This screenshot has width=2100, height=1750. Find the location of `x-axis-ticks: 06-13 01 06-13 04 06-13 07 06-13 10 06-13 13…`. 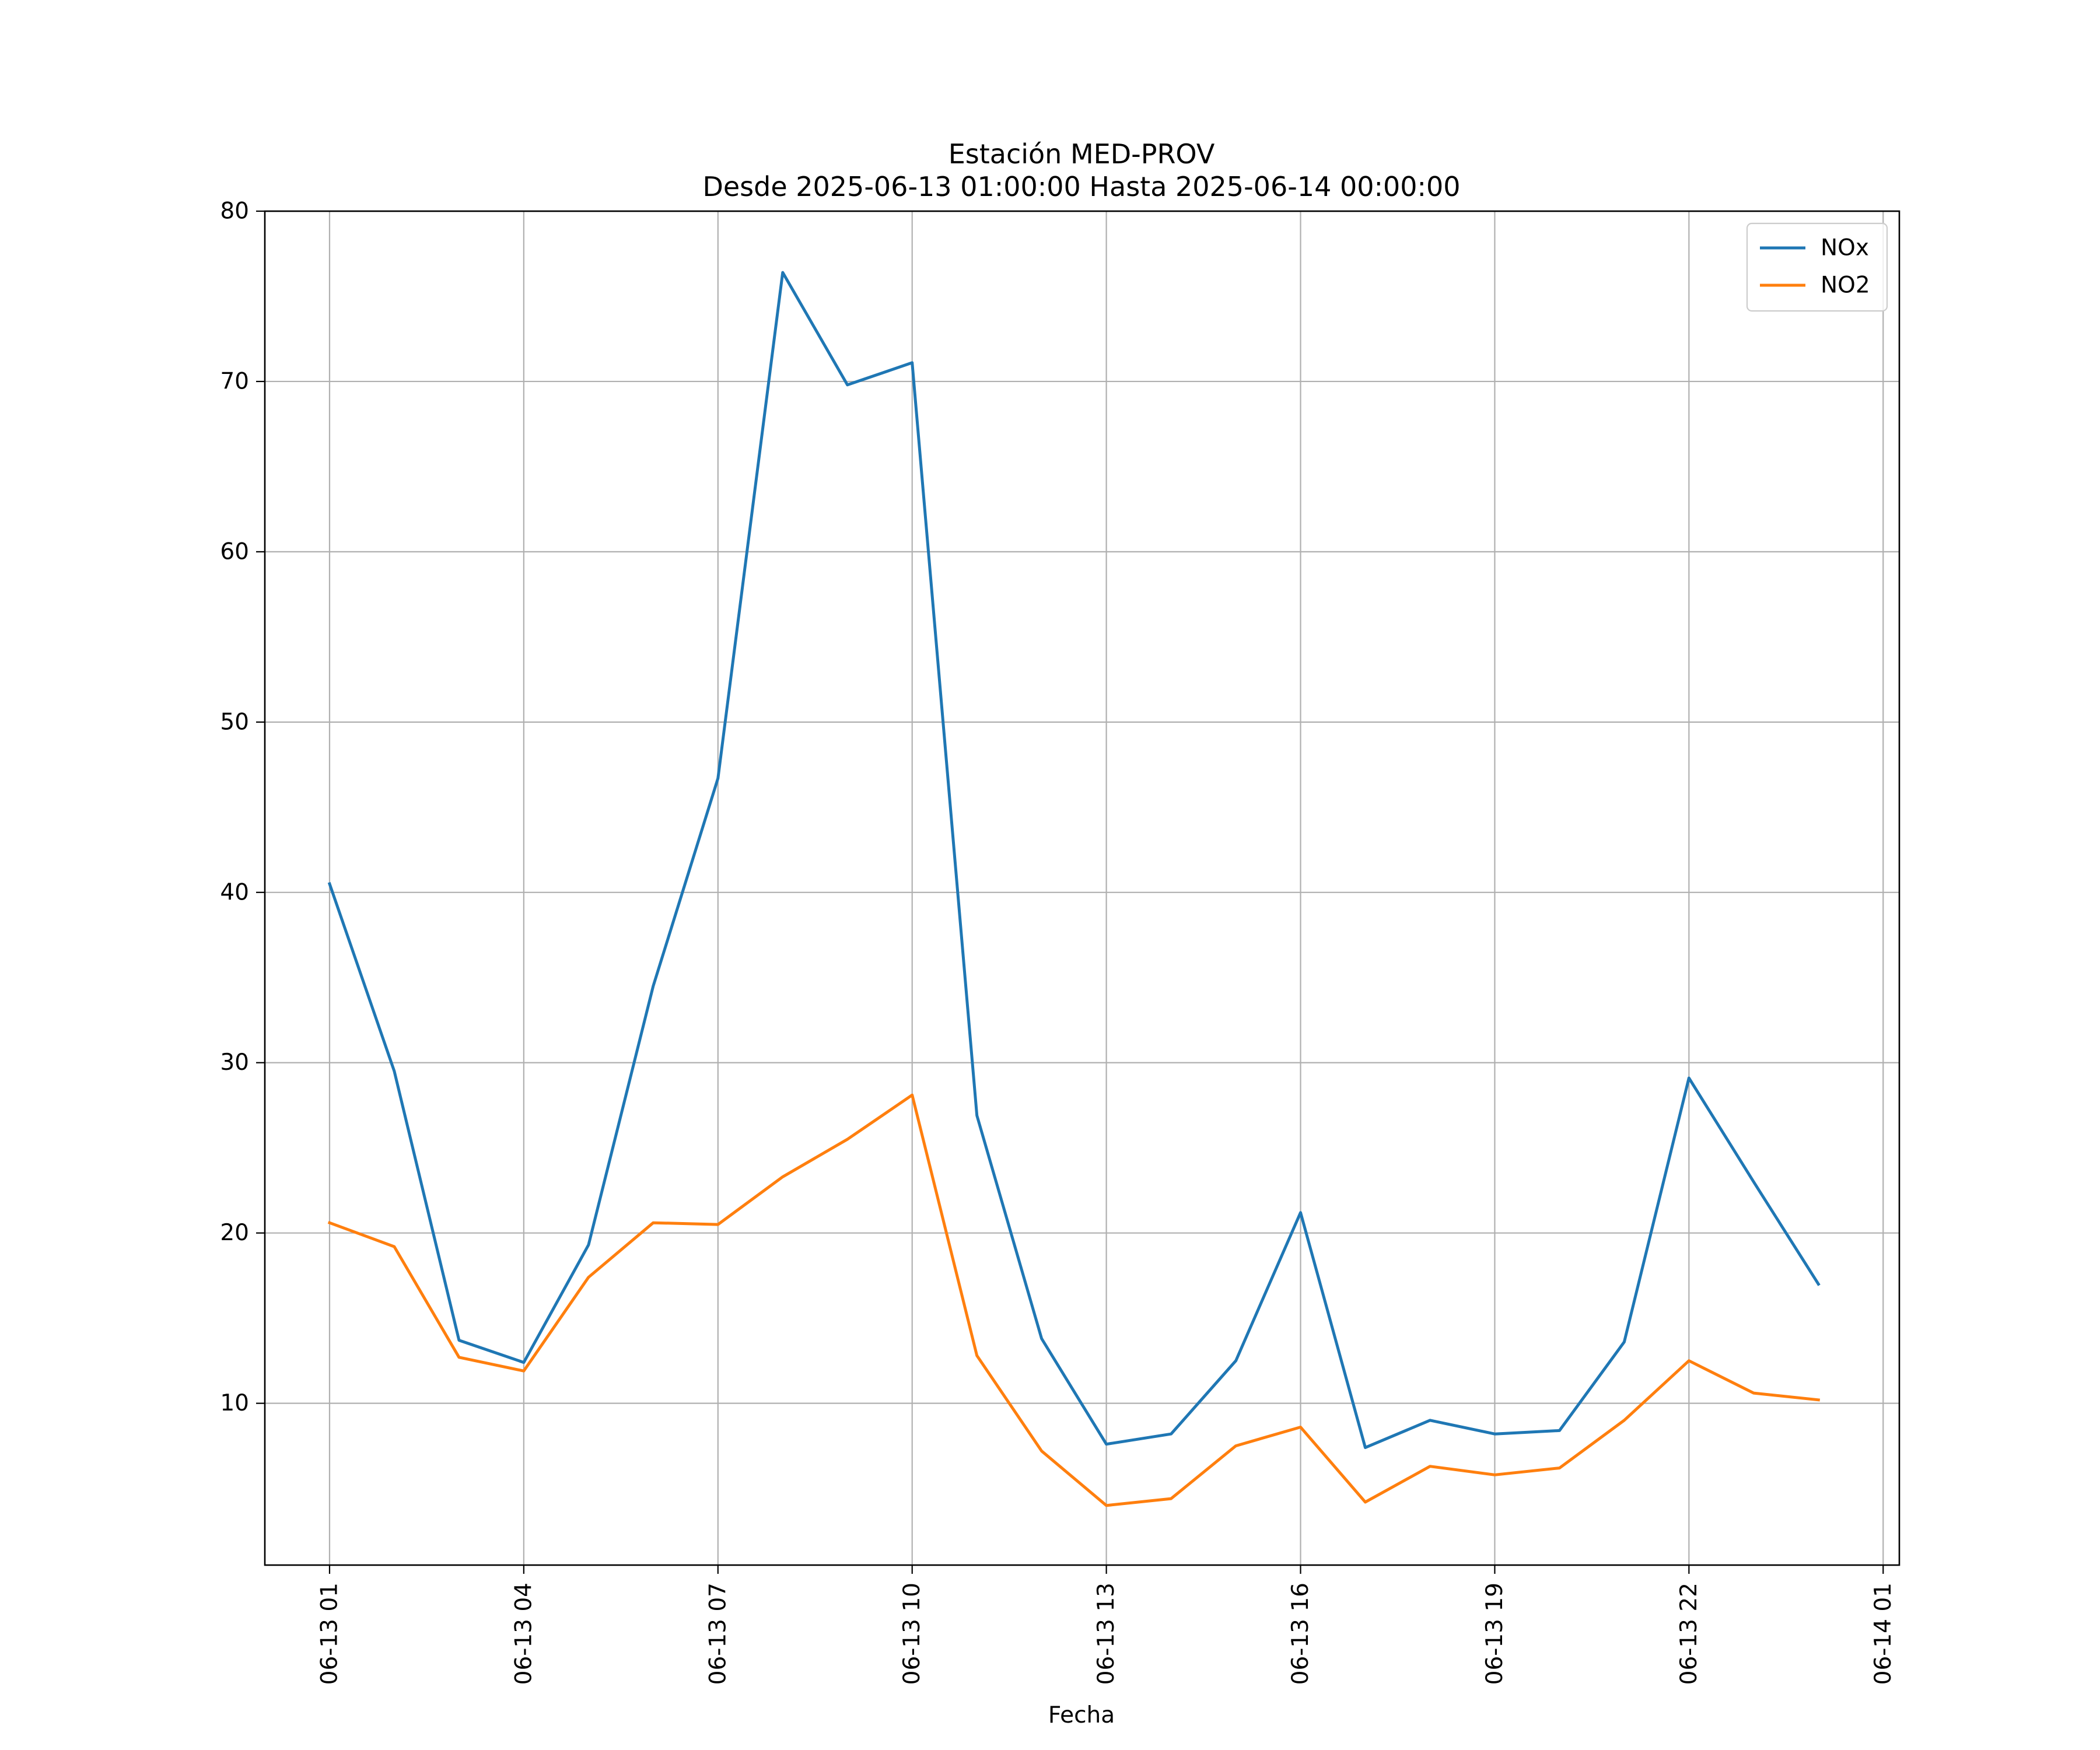

x-axis-ticks: 06-13 01 06-13 04 06-13 07 06-13 10 06-13 13… is located at coordinates (1106, 1625).